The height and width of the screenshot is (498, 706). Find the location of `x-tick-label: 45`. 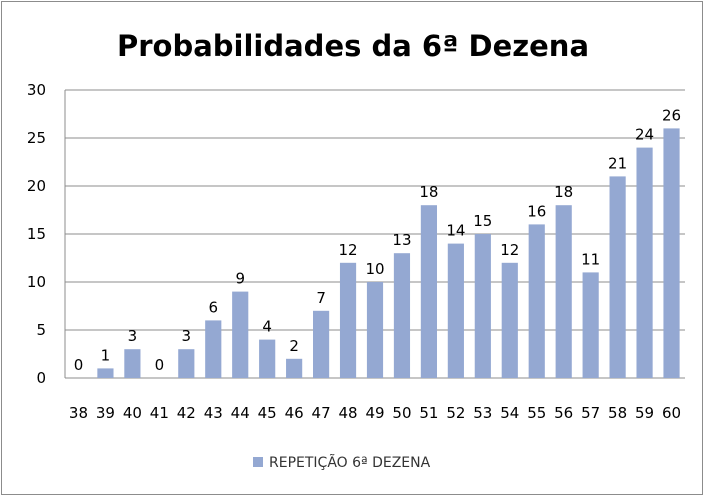

x-tick-label: 45 is located at coordinates (267, 413).